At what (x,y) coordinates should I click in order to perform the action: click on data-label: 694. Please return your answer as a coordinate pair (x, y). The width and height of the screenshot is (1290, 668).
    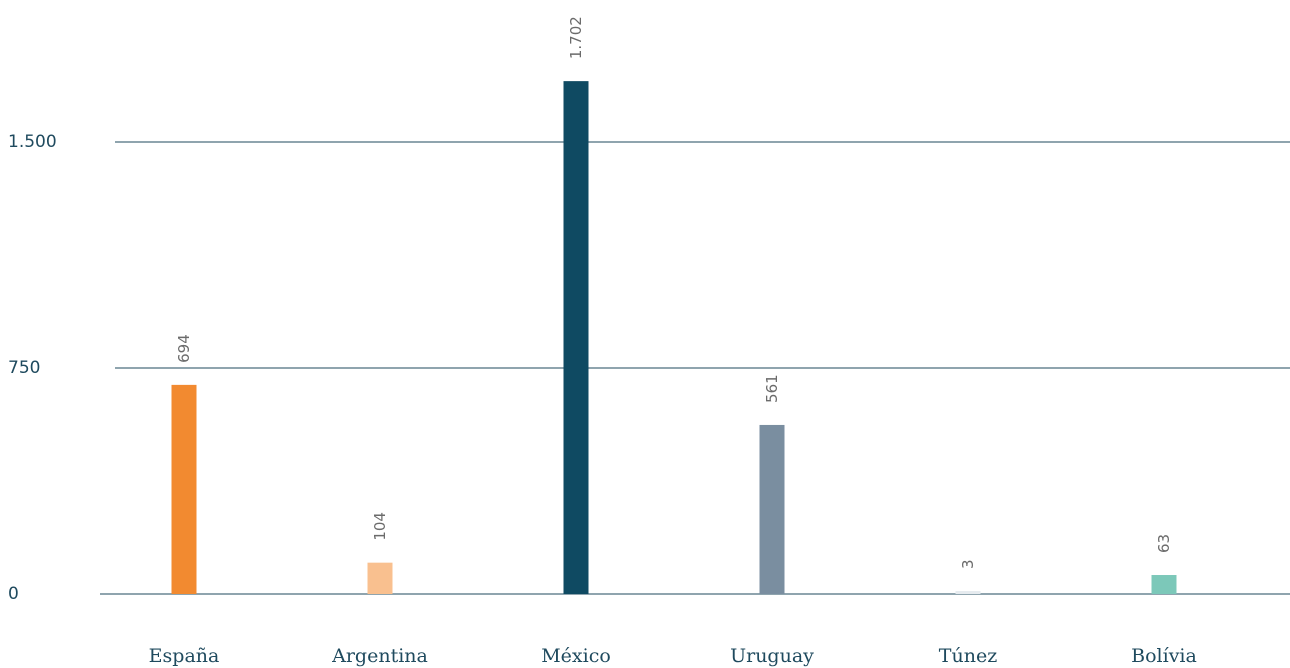
    Looking at the image, I should click on (184, 348).